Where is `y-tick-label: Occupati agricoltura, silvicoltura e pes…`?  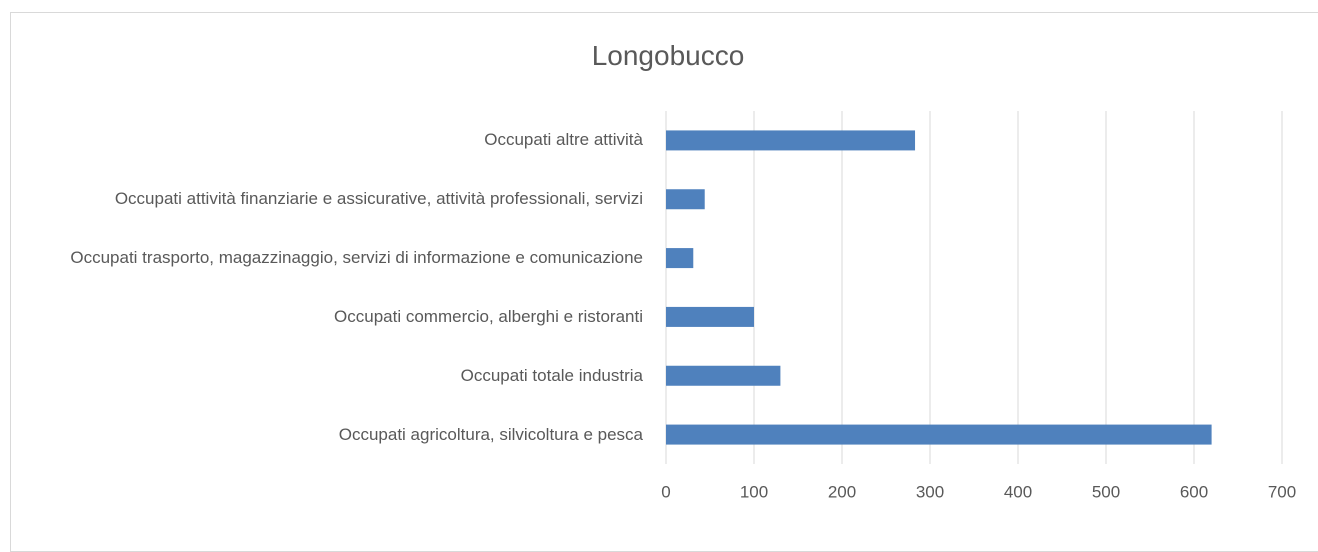 y-tick-label: Occupati agricoltura, silvicoltura e pes… is located at coordinates (490, 434).